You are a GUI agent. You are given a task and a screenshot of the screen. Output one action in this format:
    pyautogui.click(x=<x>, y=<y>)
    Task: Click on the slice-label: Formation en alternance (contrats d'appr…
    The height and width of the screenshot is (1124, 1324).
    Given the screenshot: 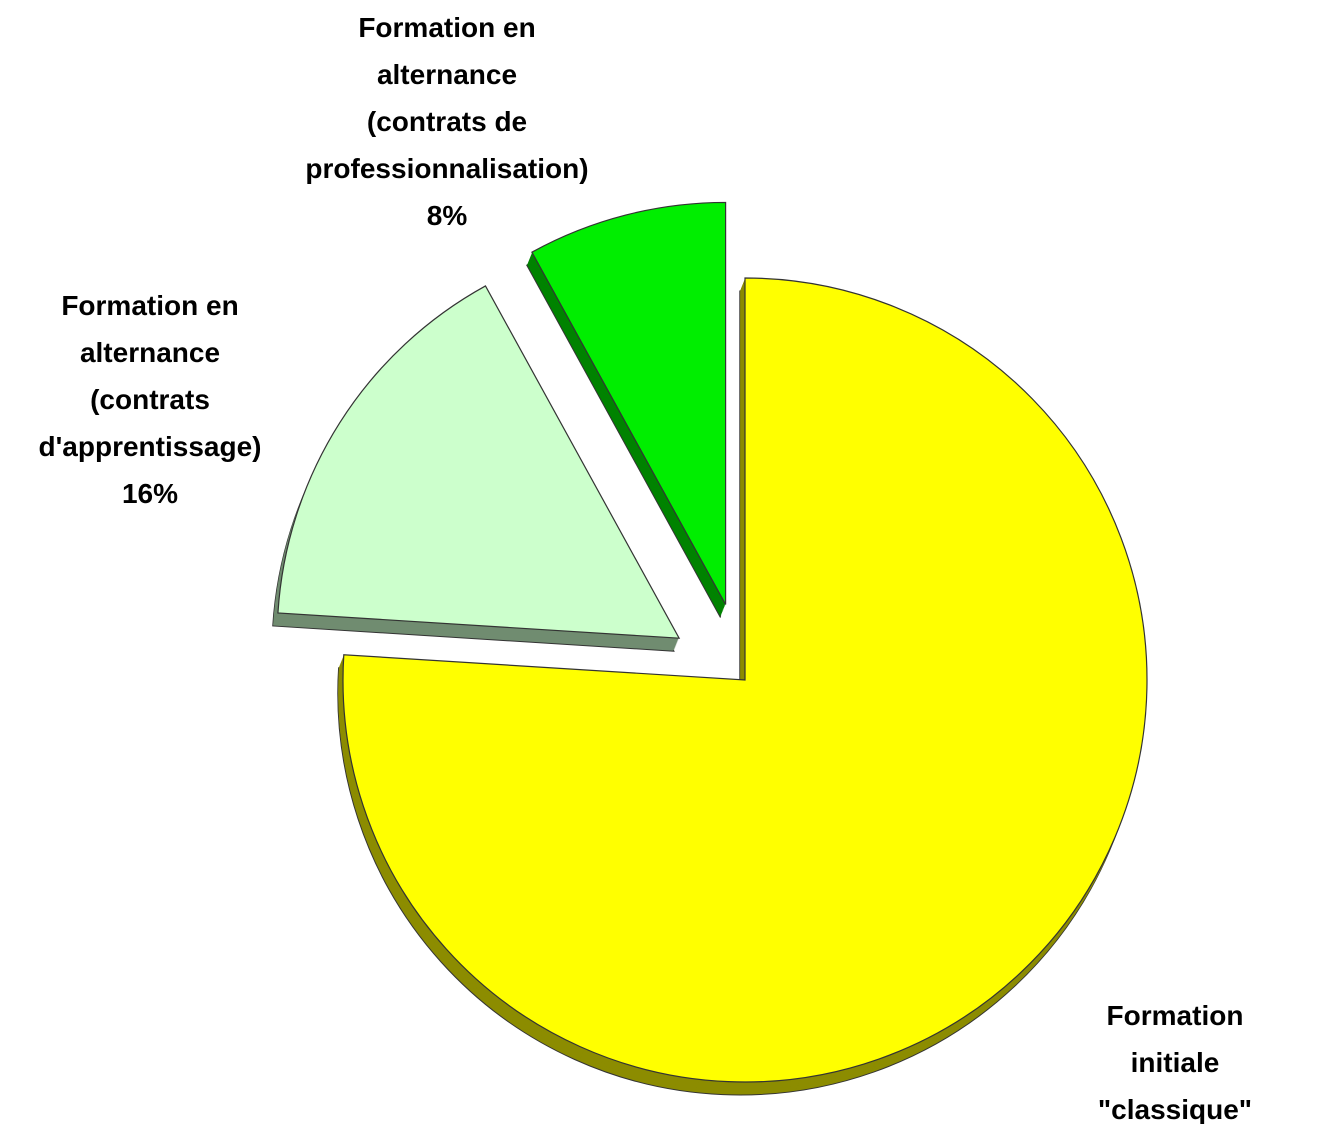 What is the action you would take?
    pyautogui.click(x=150, y=399)
    